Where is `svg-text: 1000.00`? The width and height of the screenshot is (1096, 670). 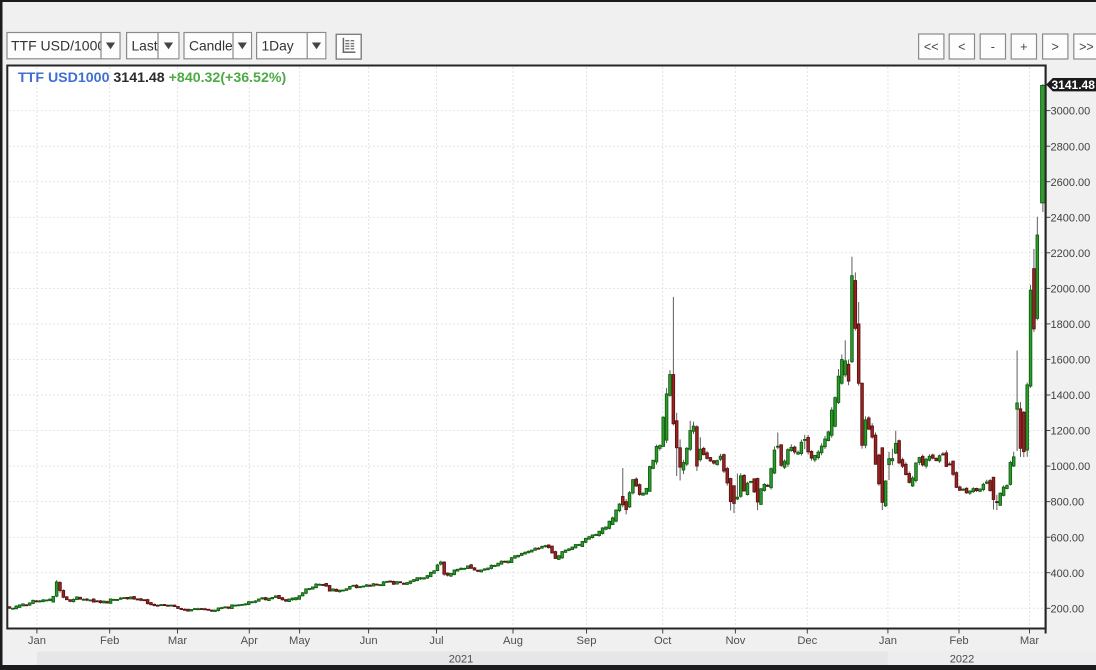 svg-text: 1000.00 is located at coordinates (1071, 467).